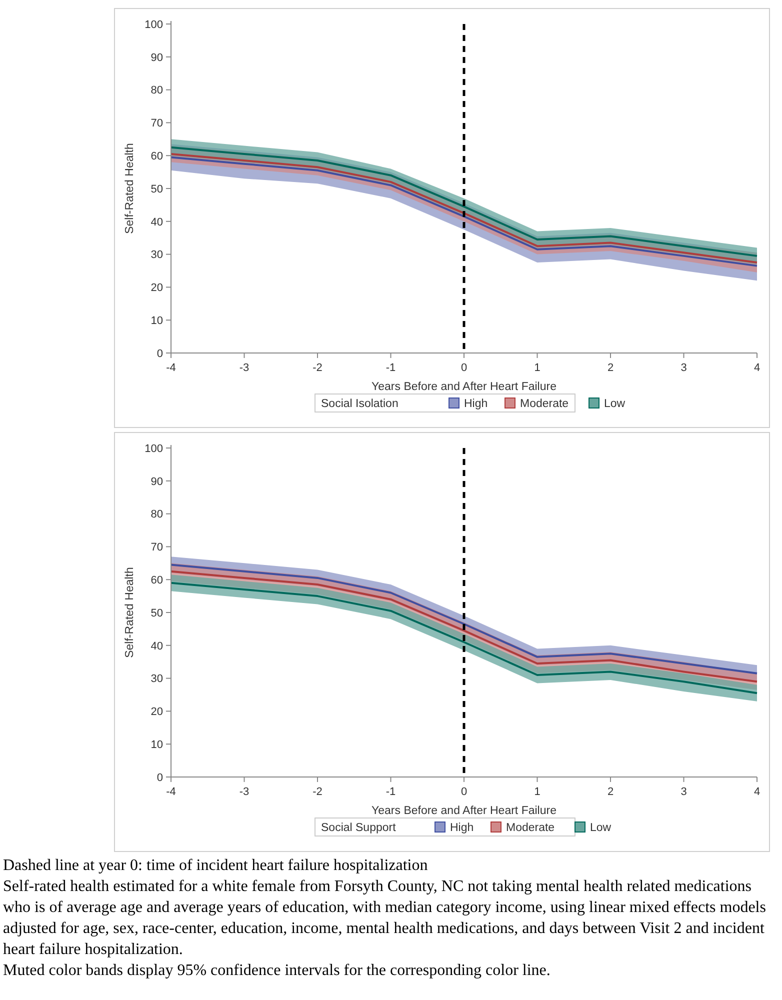 Image resolution: width=782 pixels, height=1000 pixels. Describe the element at coordinates (359, 828) in the screenshot. I see `legend-title: Social Support` at that location.